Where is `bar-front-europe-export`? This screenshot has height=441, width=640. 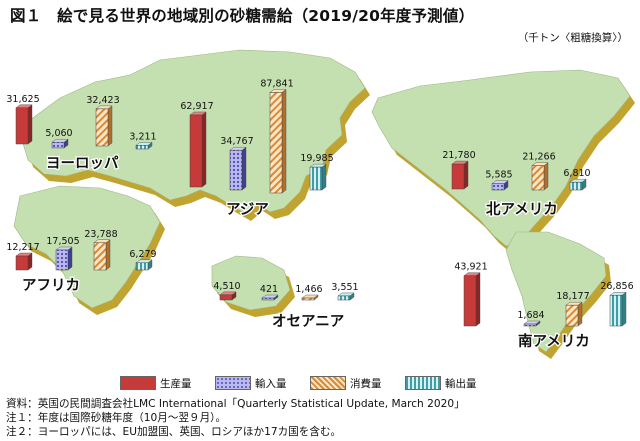
bar-front-europe-export is located at coordinates (142, 147).